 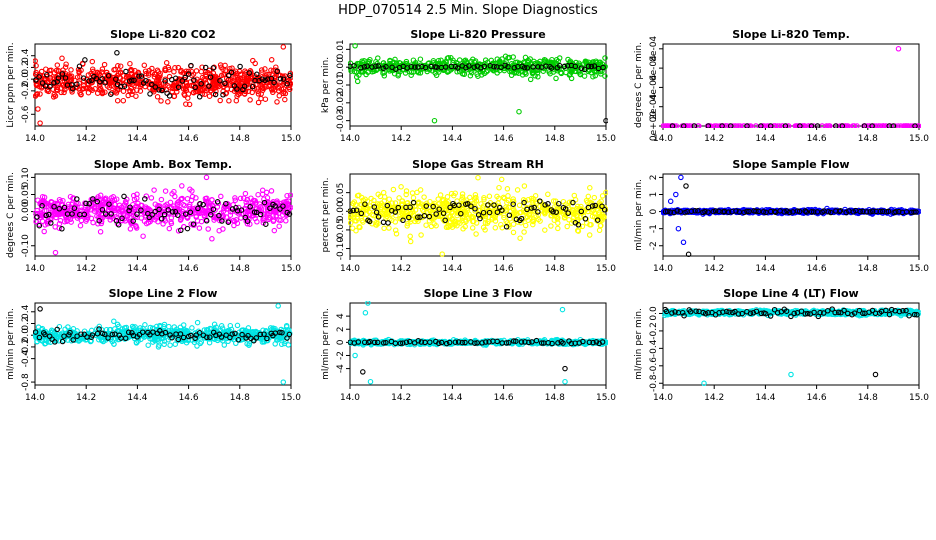 What do you see at coordinates (350, 398) in the screenshot?
I see `x-tick-label: 14.0` at bounding box center [350, 398].